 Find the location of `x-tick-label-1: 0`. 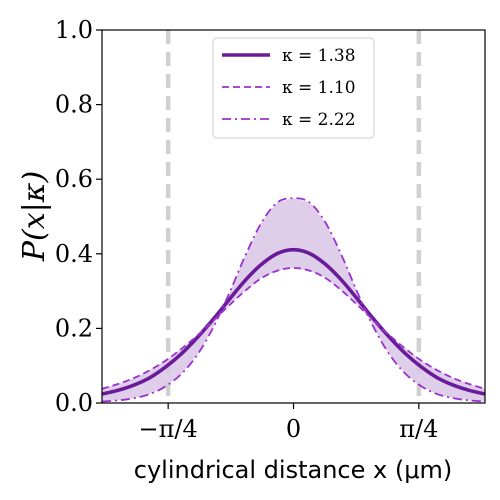

x-tick-label-1: 0 is located at coordinates (293, 429).